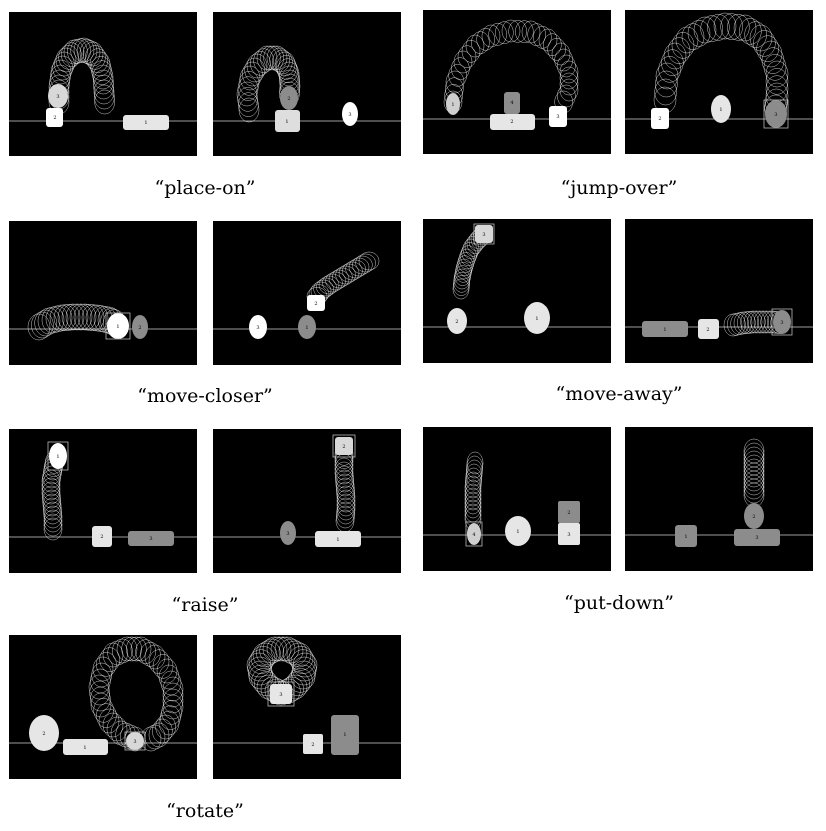  I want to click on panel-raise-start: 1 2 3, so click(103, 501).